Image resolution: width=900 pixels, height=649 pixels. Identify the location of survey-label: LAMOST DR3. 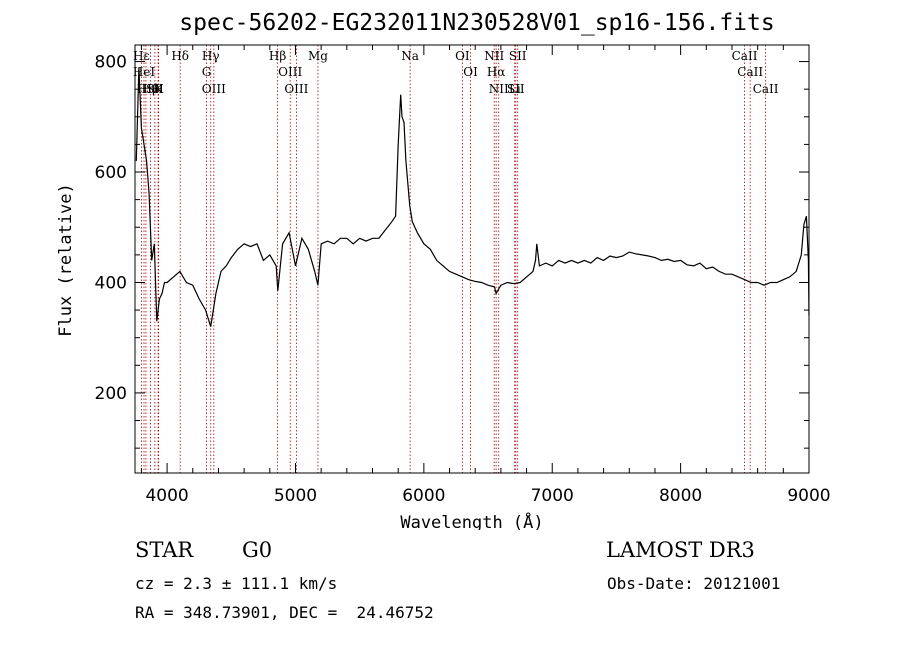
(680, 550).